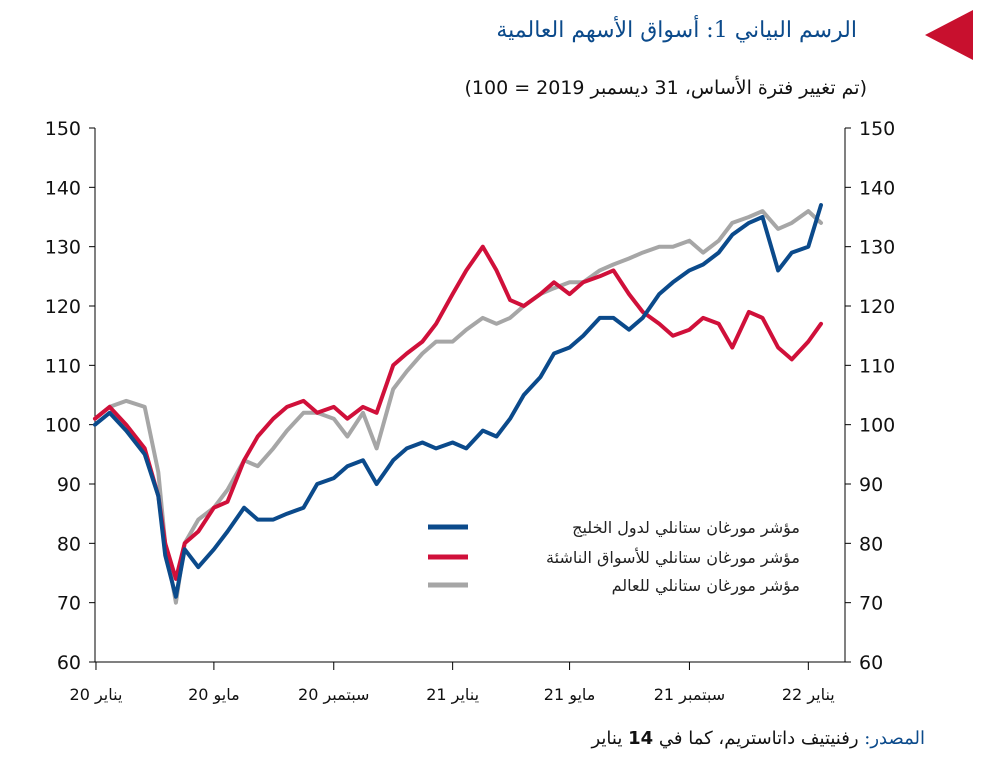 This screenshot has width=981, height=768. I want to click on y-tick-label-left: 140, so click(63, 188).